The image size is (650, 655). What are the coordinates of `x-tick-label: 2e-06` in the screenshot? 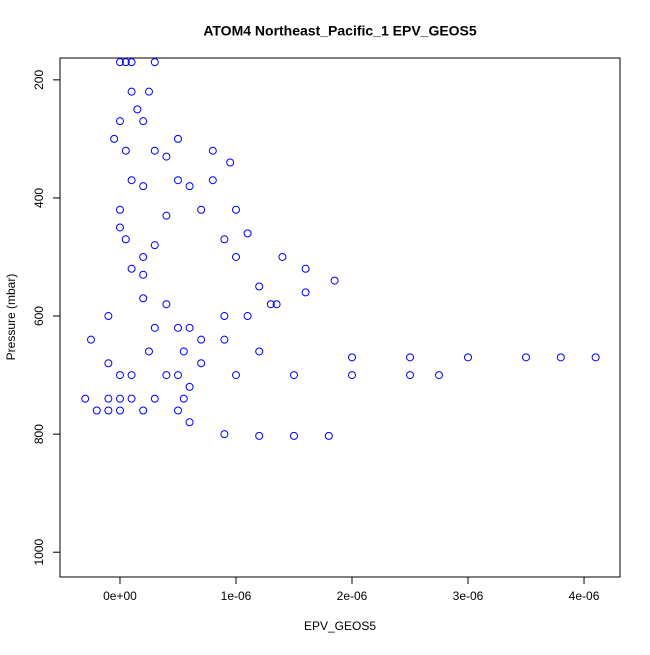 It's located at (352, 596).